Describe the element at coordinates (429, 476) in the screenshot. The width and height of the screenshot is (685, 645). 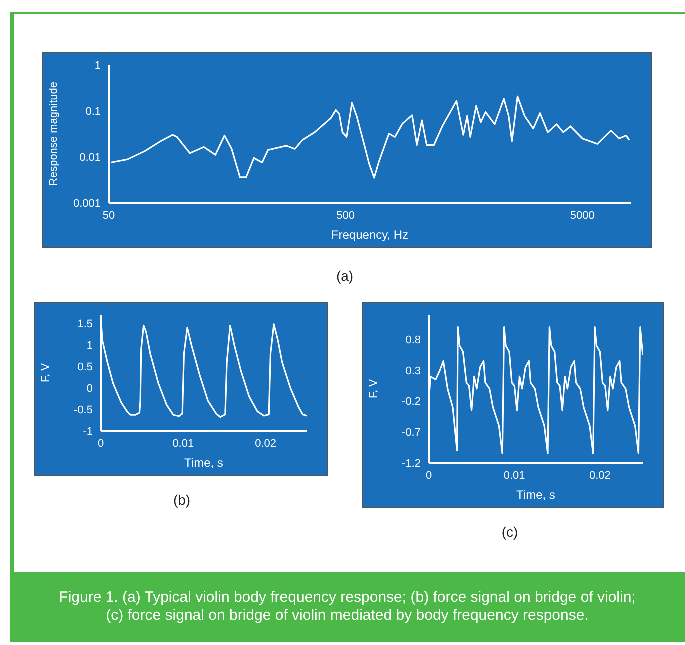
I see `x-tick-label: 0` at that location.